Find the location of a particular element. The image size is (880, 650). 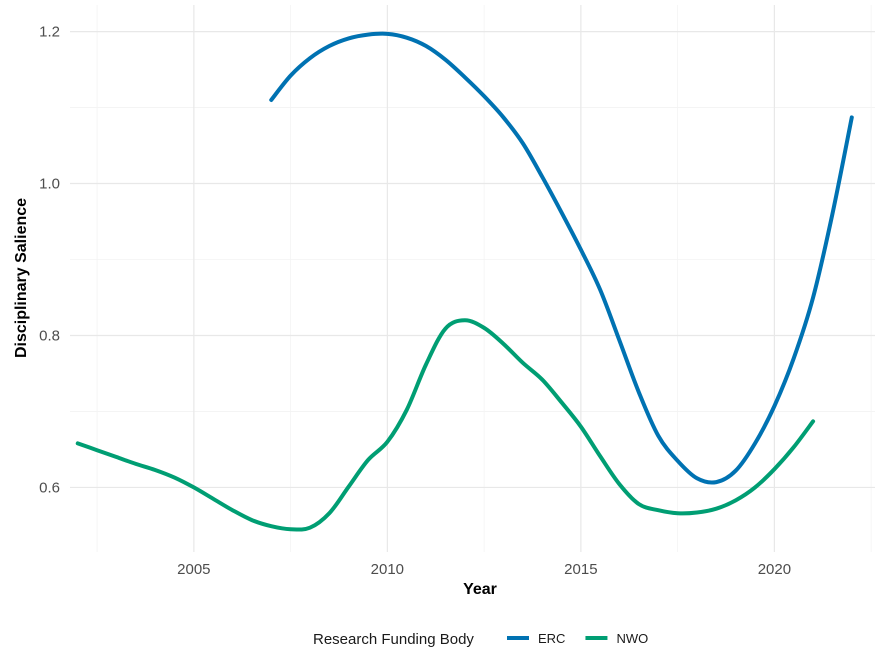

y-tick-label: 0.8 is located at coordinates (49, 335).